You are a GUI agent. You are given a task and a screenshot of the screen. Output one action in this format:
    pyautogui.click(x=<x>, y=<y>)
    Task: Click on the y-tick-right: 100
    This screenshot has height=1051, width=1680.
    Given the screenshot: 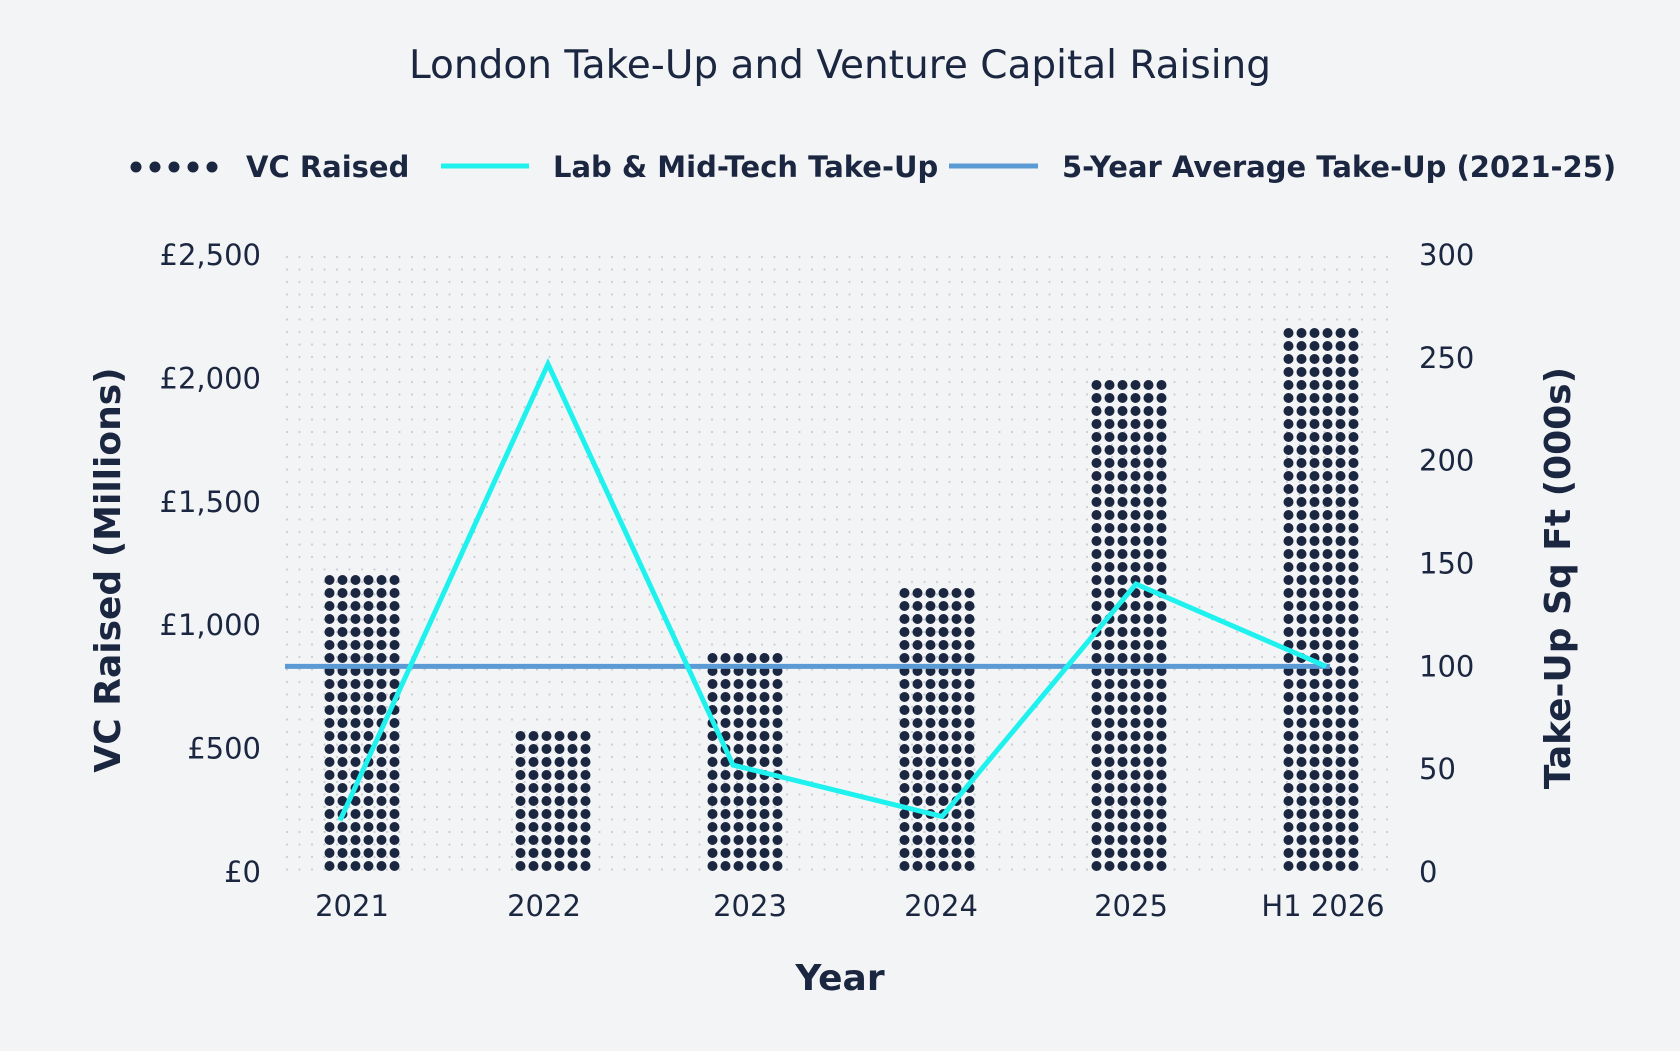 What is the action you would take?
    pyautogui.click(x=1446, y=666)
    